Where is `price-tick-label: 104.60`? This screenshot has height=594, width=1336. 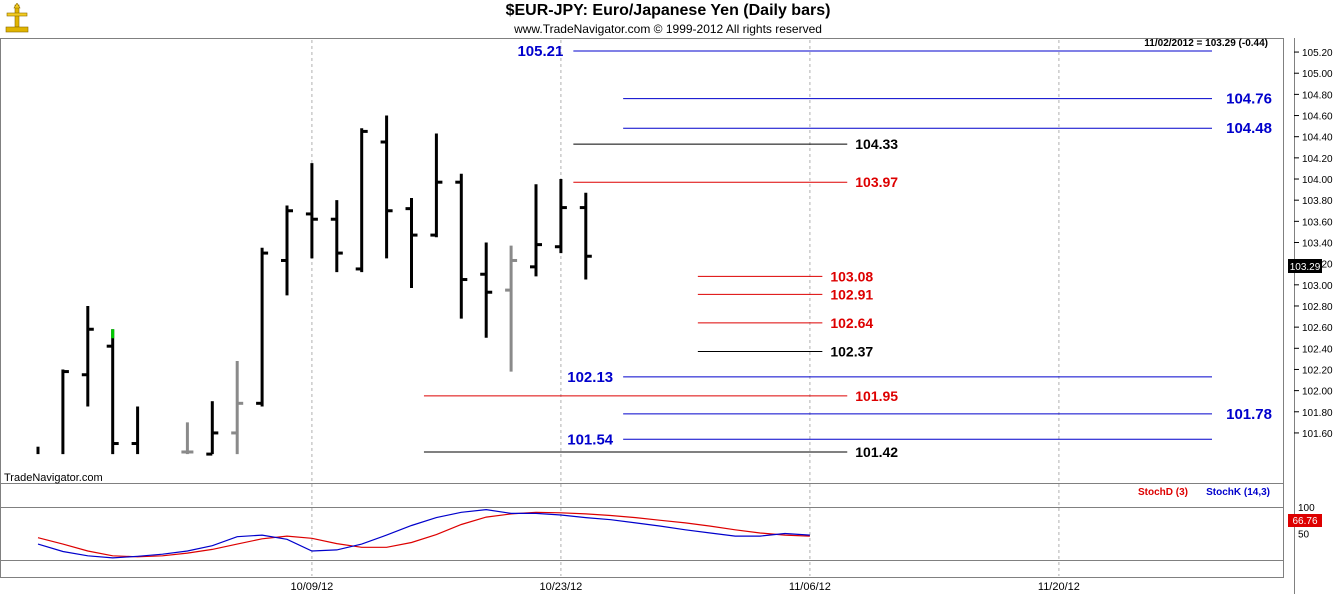 price-tick-label: 104.60 is located at coordinates (1317, 117).